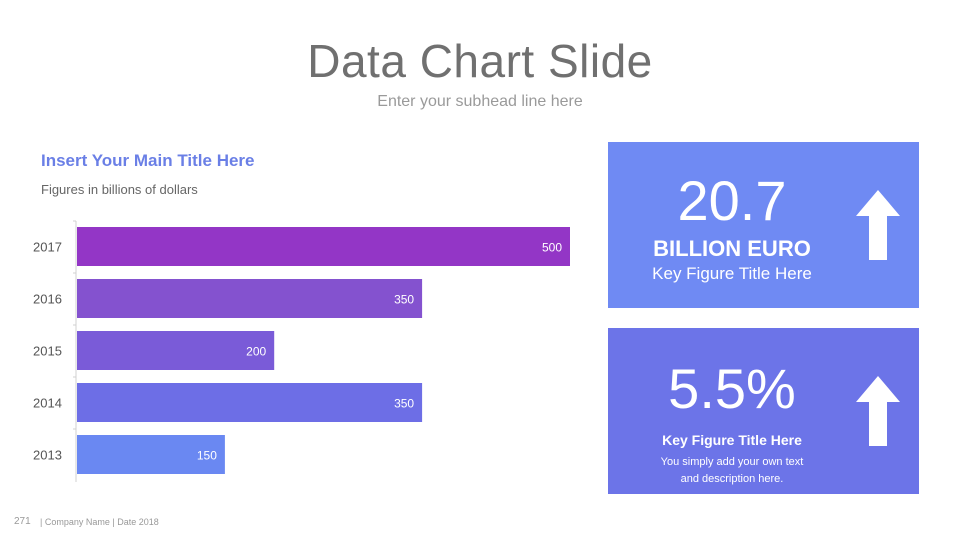 The image size is (960, 540). What do you see at coordinates (732, 200) in the screenshot?
I see `kpi-1-value: 20.7` at bounding box center [732, 200].